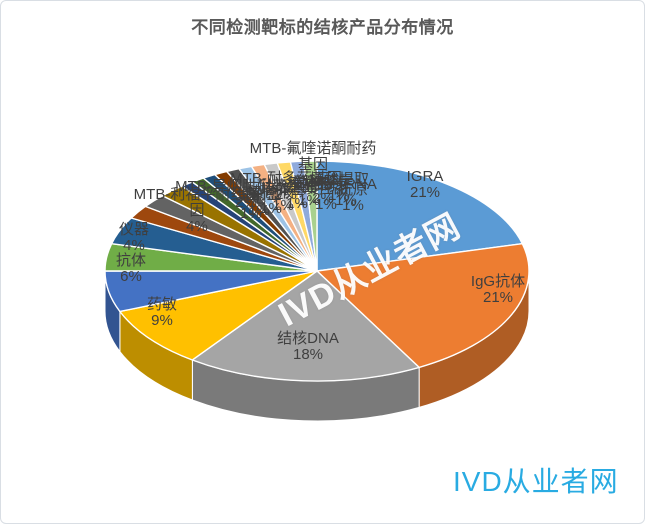 This screenshot has height=524, width=645. I want to click on slice-label-7: MTB-异烟肼耐药基因 2%, so click(246, 194).